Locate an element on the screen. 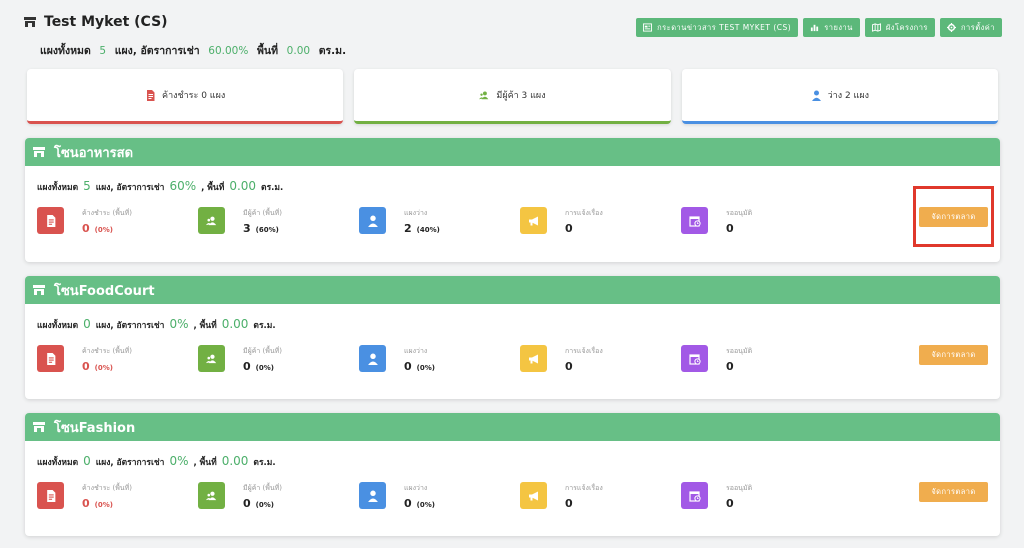 This screenshot has width=1024, height=548. news-board-button: กระดานข่าวสาร TEST MYKET (CS) is located at coordinates (717, 27).